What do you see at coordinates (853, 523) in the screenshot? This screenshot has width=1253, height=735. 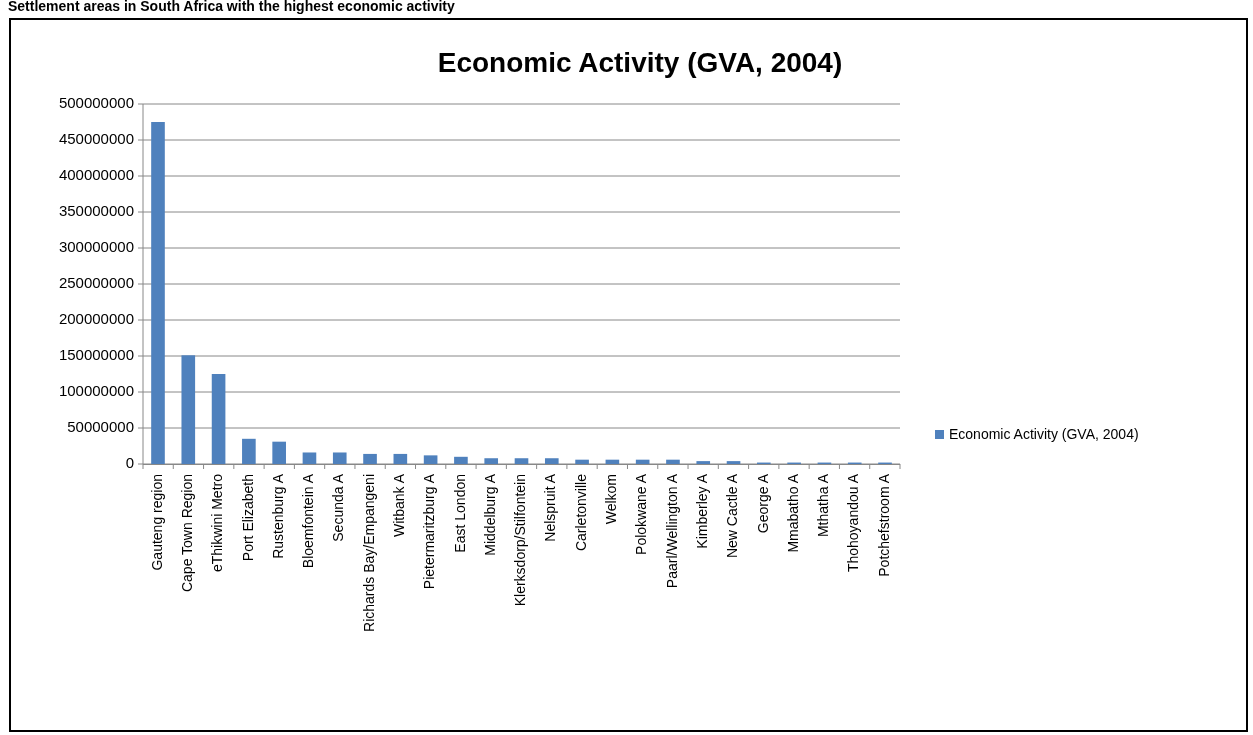 I see `x-tick-label: Thohoyandou A` at bounding box center [853, 523].